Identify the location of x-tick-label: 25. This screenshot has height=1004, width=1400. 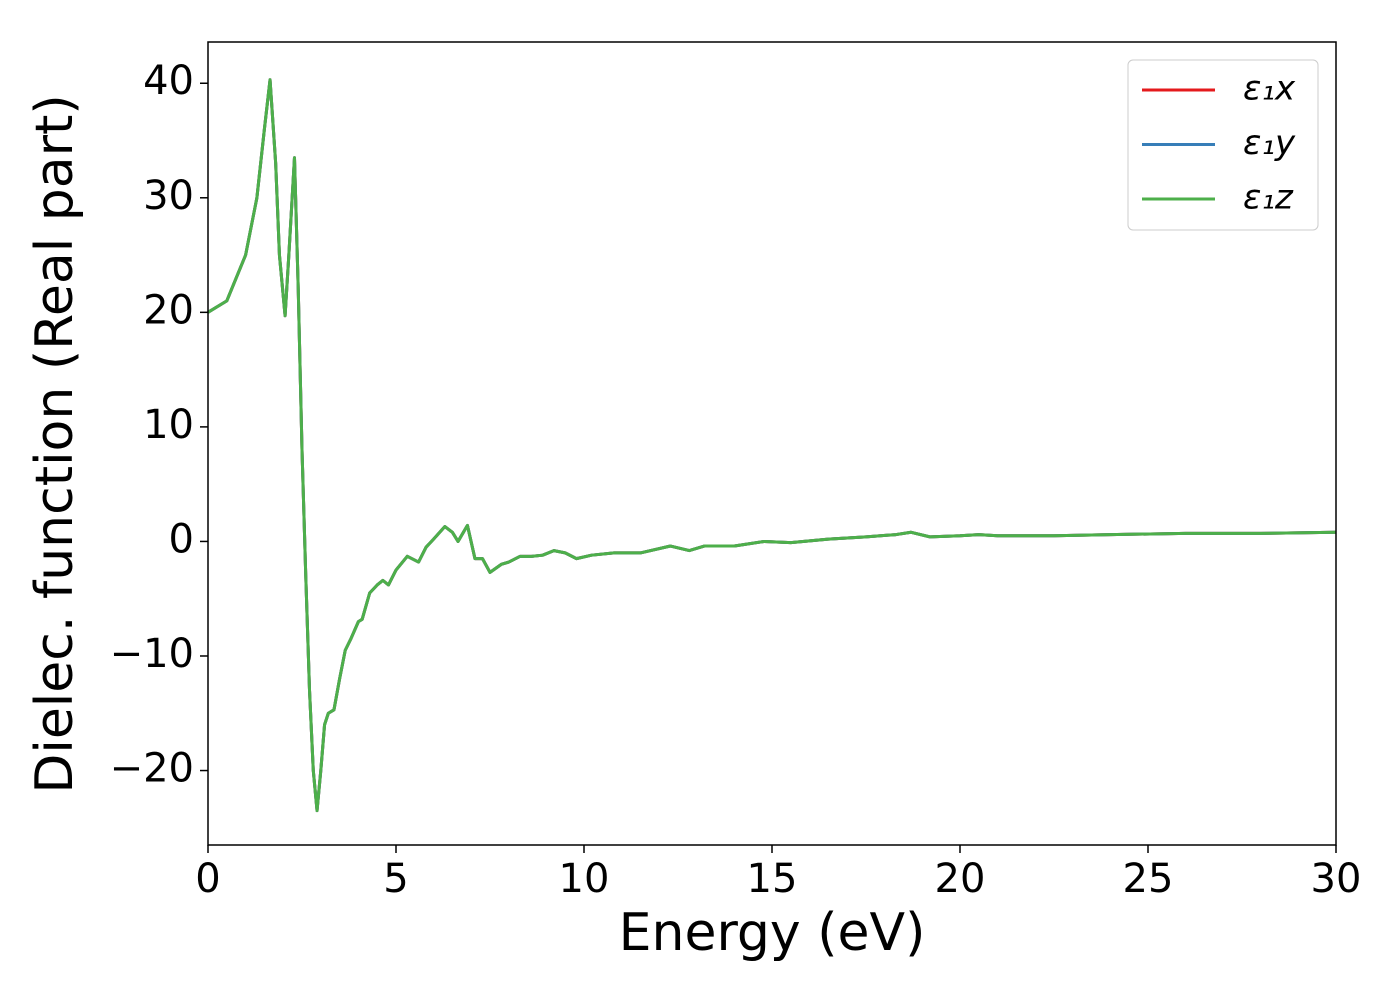
(1148, 879).